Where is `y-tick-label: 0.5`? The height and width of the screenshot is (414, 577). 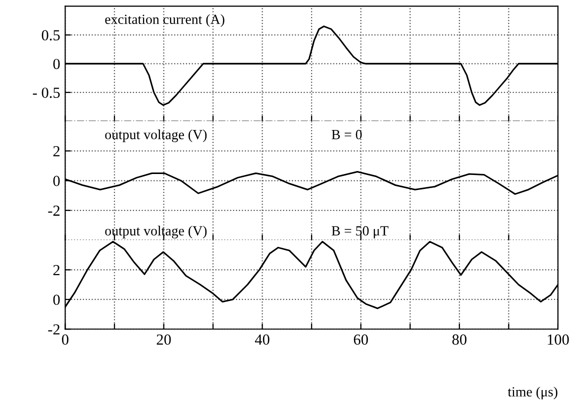 y-tick-label: 0.5 is located at coordinates (51, 35).